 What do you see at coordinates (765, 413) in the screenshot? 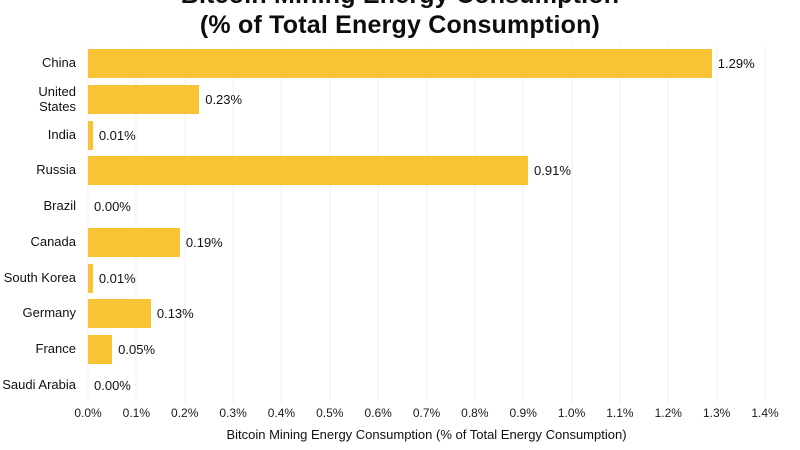
I see `x-tick-label: 1.4%` at bounding box center [765, 413].